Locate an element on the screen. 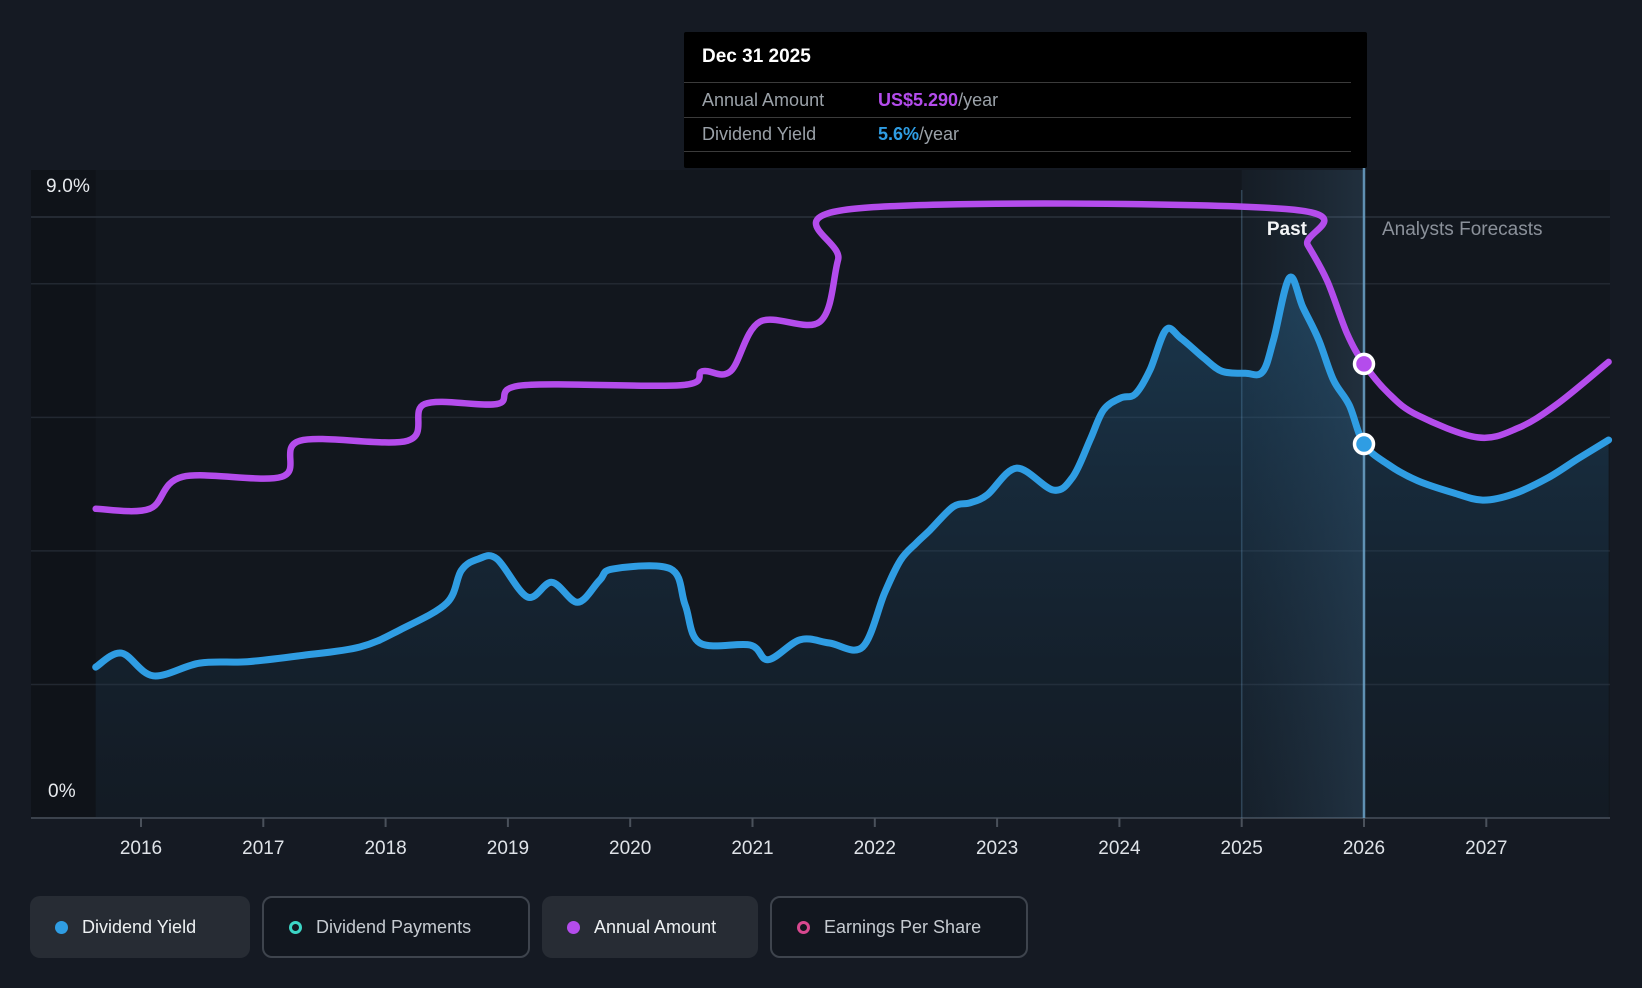  x-axis-label-2021: 2021 is located at coordinates (752, 848).